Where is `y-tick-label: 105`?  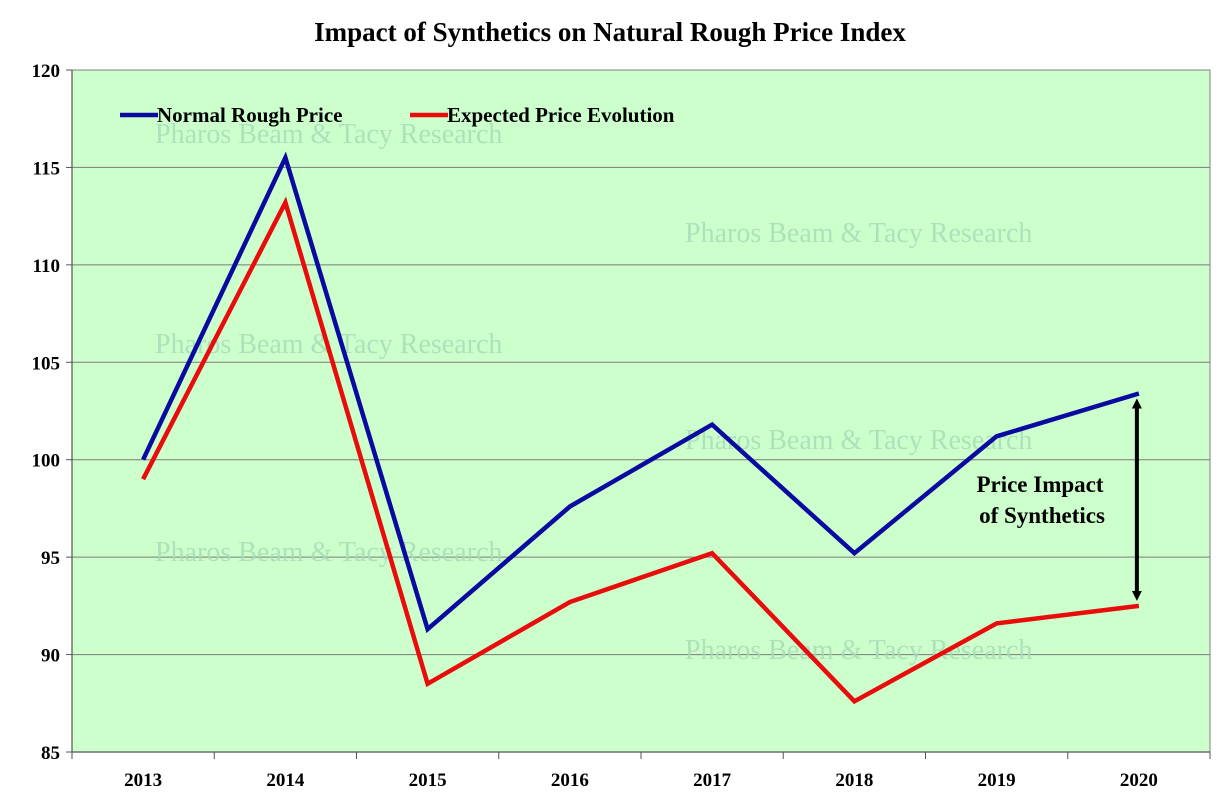 y-tick-label: 105 is located at coordinates (46, 363).